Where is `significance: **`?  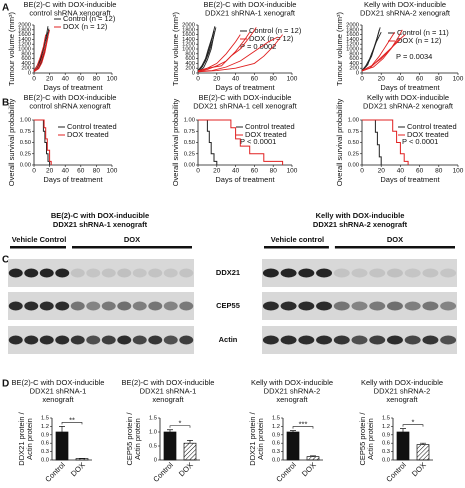 significance: ** is located at coordinates (72, 419).